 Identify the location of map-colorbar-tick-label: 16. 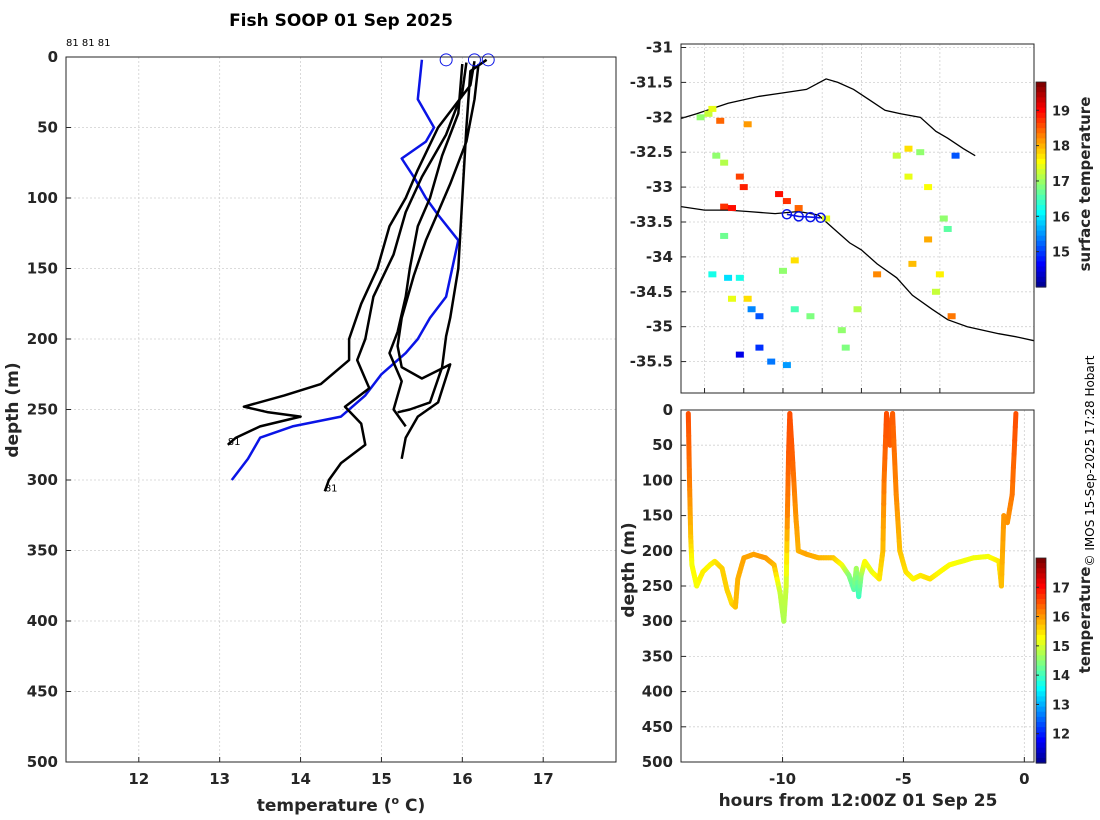
(1061, 217).